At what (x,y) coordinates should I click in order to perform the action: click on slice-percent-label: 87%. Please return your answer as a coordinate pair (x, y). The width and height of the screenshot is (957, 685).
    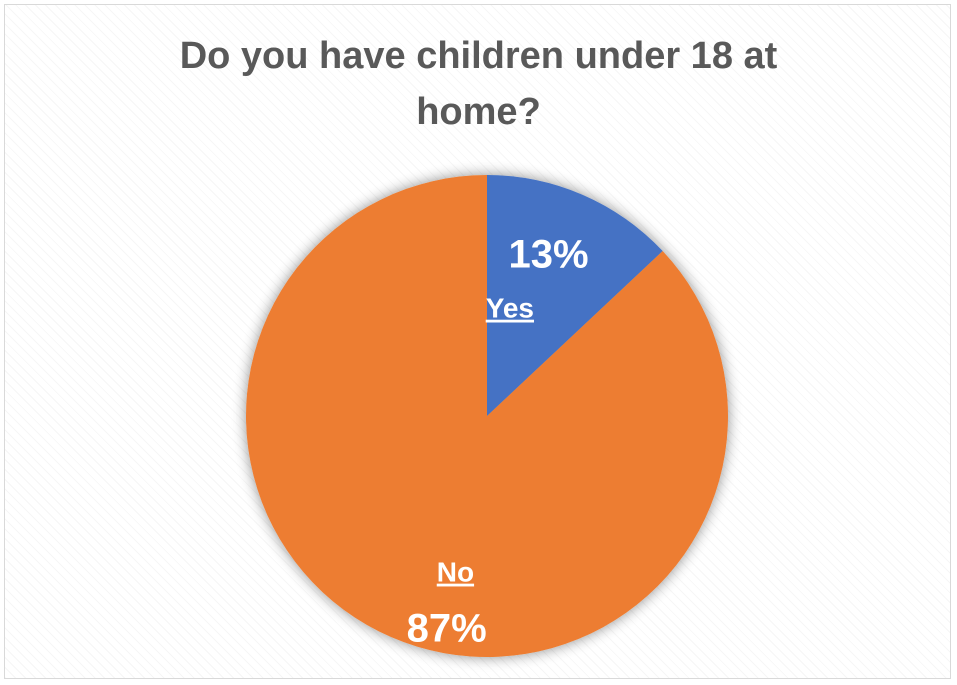
    Looking at the image, I should click on (447, 628).